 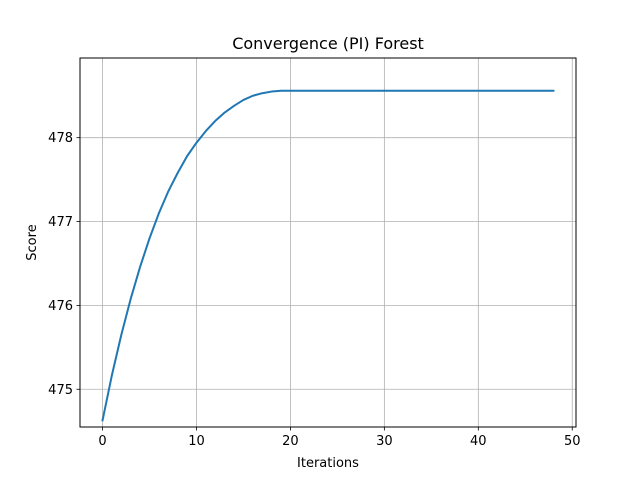 What do you see at coordinates (60, 306) in the screenshot?
I see `y-tick-label: 476` at bounding box center [60, 306].